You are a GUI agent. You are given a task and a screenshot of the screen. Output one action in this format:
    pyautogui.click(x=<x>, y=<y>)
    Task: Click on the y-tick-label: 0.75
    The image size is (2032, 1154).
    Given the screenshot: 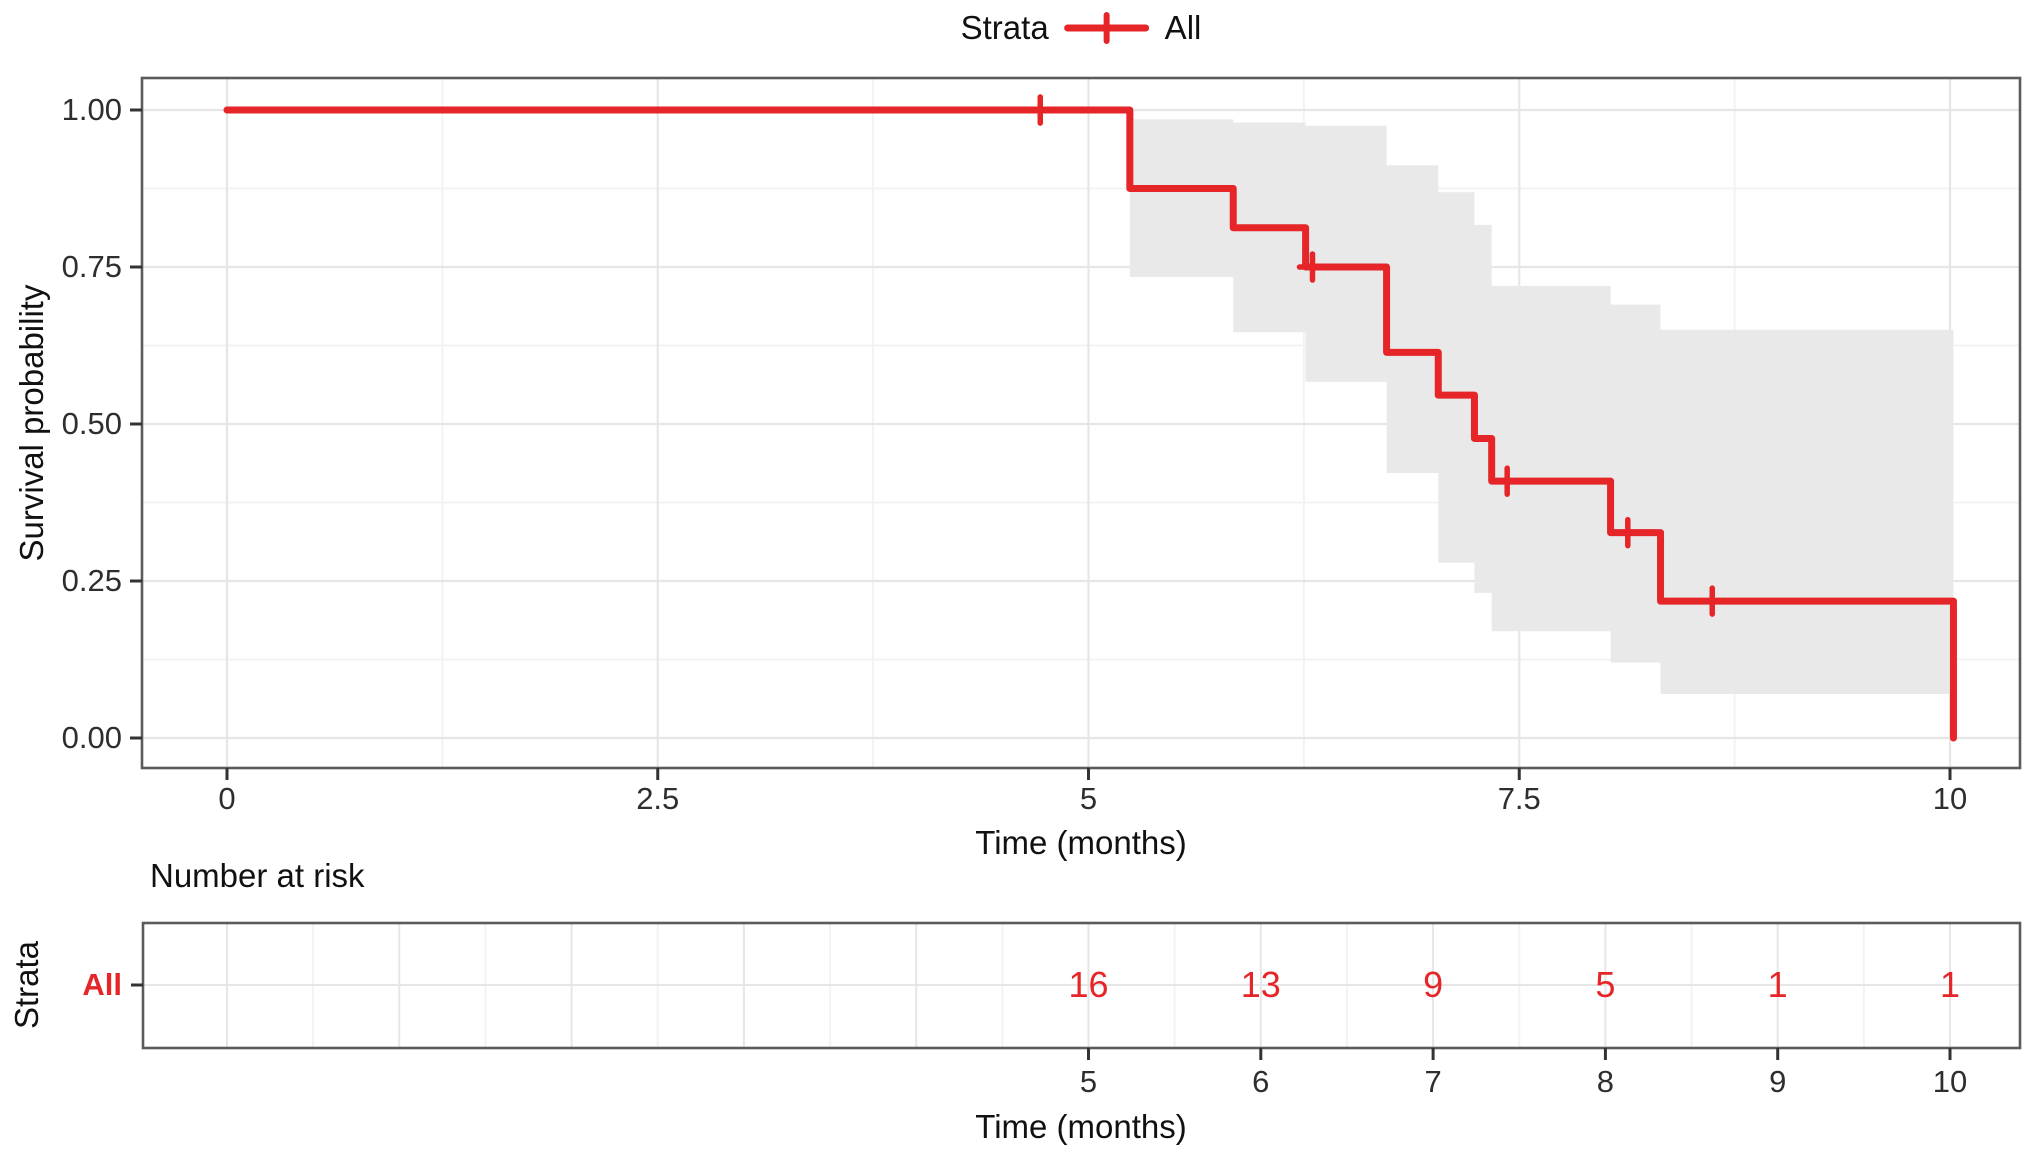 What is the action you would take?
    pyautogui.click(x=91, y=266)
    